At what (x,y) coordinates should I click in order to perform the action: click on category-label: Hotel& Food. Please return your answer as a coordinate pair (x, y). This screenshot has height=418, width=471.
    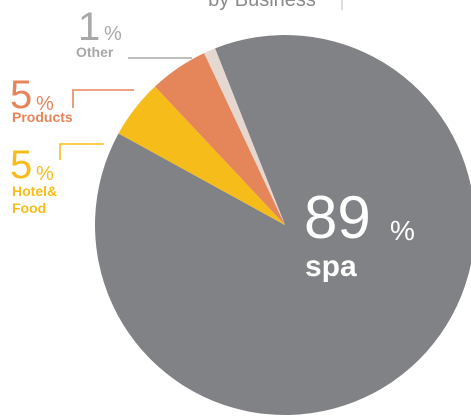
    Looking at the image, I should click on (34, 199).